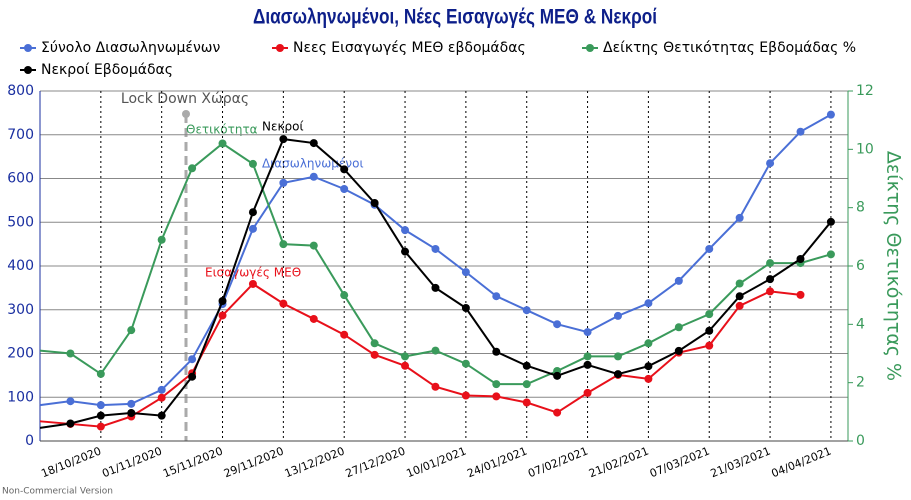 The image size is (911, 500). I want to click on y-tick-label: 400, so click(20, 266).